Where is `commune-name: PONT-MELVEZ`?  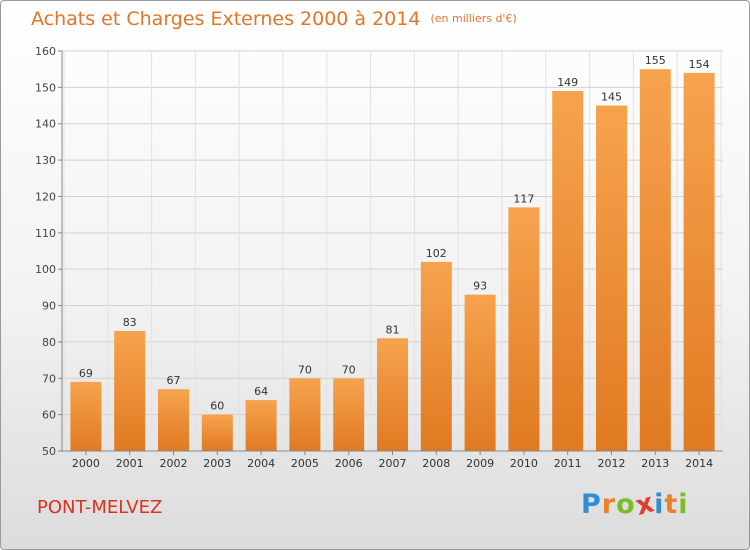 commune-name: PONT-MELVEZ is located at coordinates (100, 507).